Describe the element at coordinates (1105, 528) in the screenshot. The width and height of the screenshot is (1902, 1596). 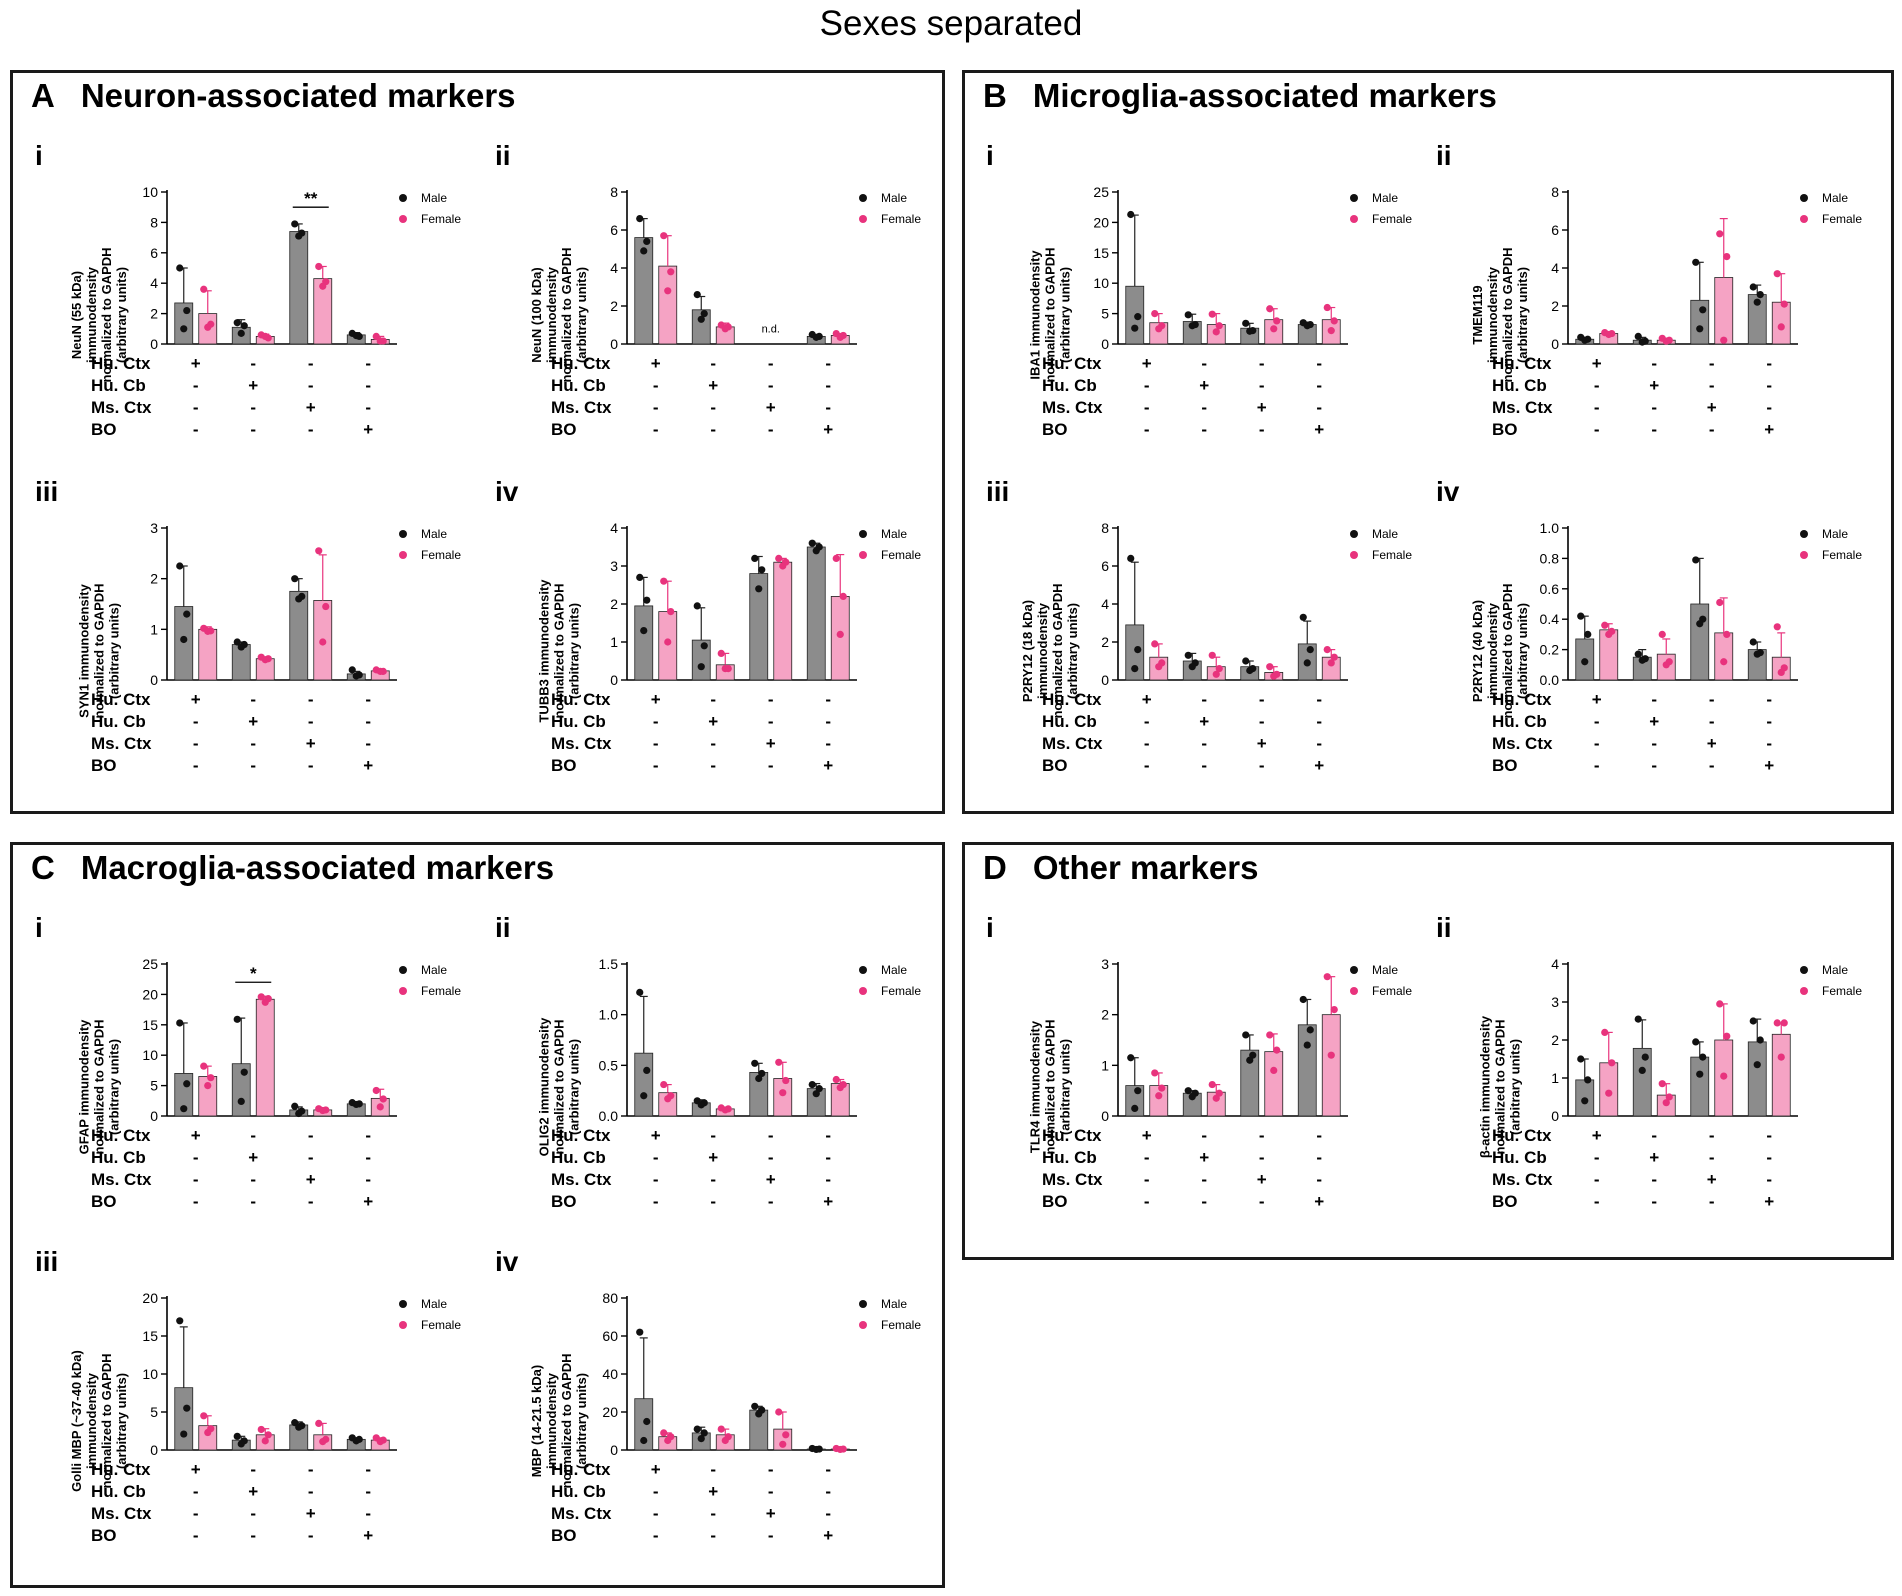
I see `y-tick-label: 8` at that location.